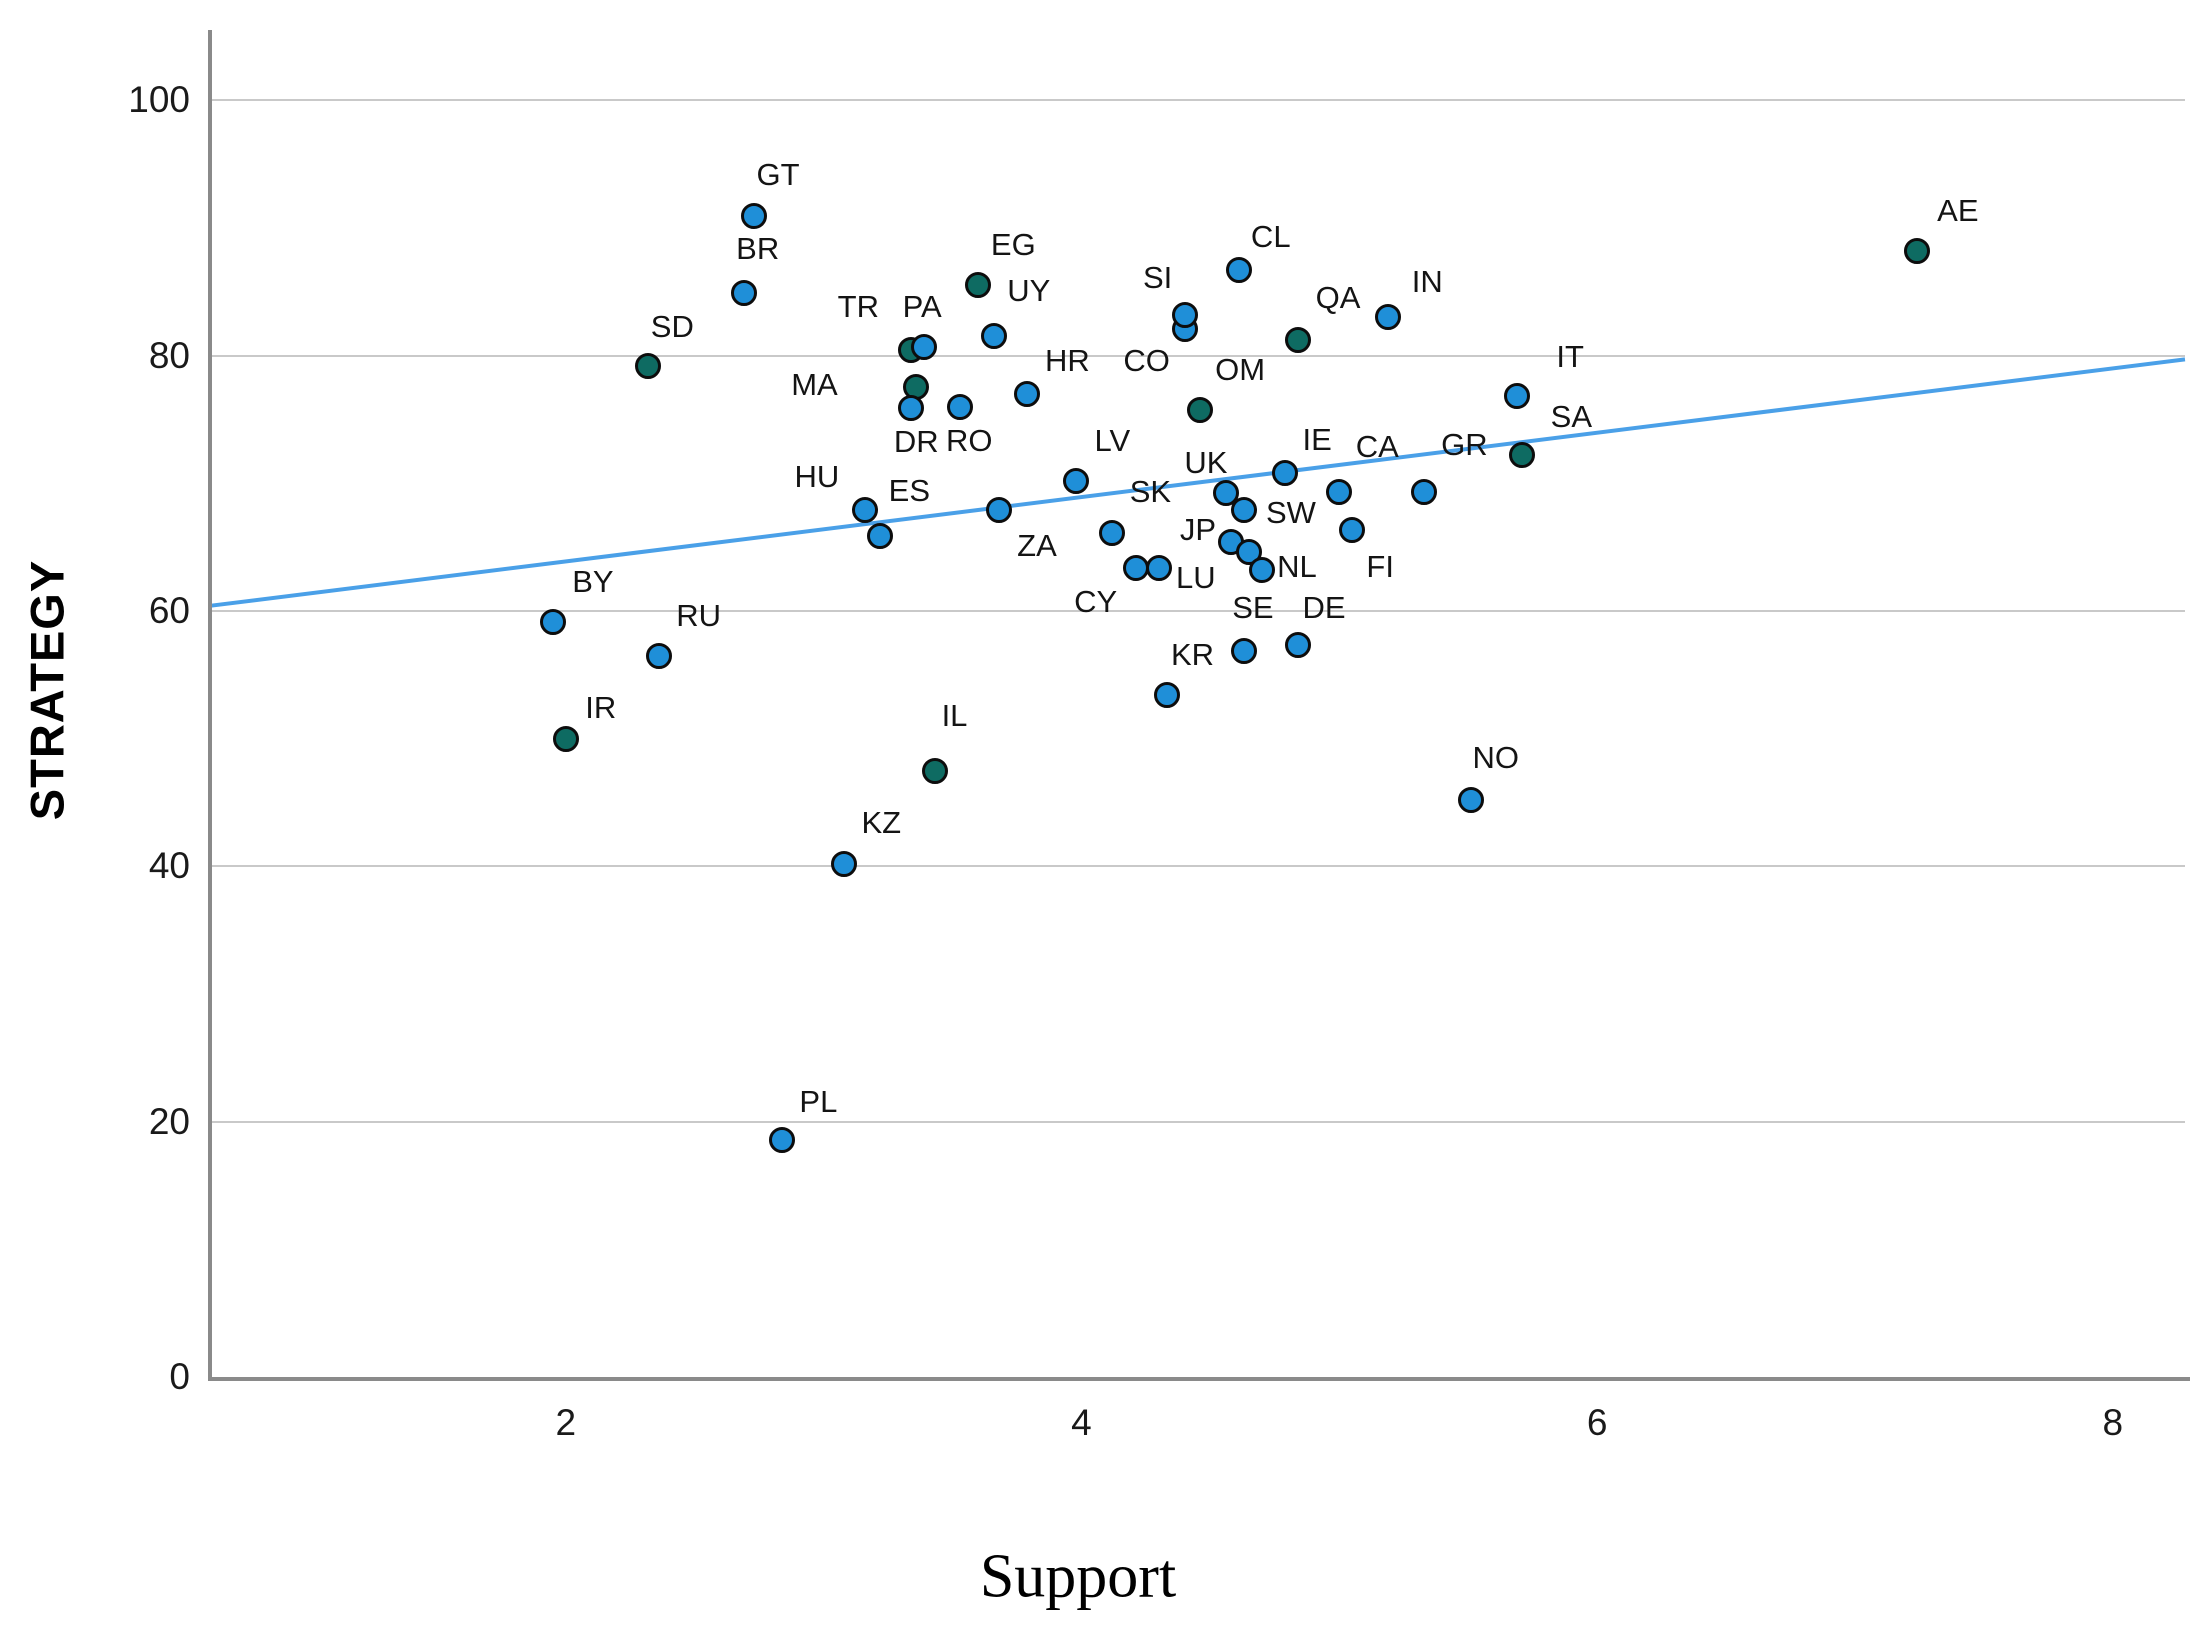 The width and height of the screenshot is (2208, 1651). What do you see at coordinates (911, 407) in the screenshot?
I see `data-point-DR` at bounding box center [911, 407].